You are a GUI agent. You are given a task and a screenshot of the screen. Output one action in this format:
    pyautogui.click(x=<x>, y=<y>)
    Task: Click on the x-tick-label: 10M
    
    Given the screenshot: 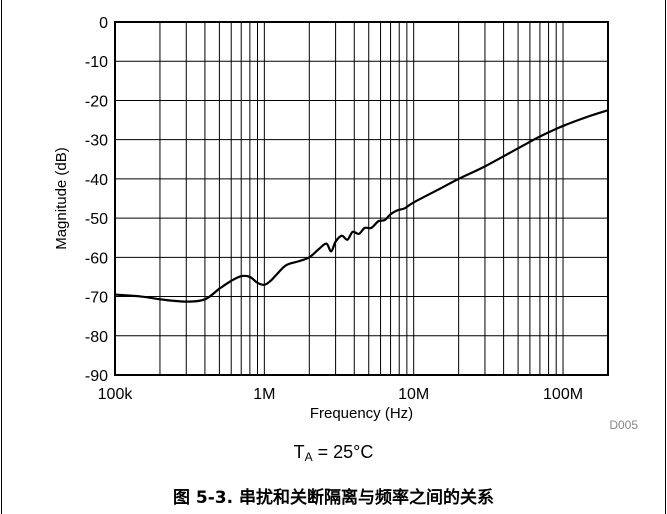 What is the action you would take?
    pyautogui.click(x=413, y=394)
    